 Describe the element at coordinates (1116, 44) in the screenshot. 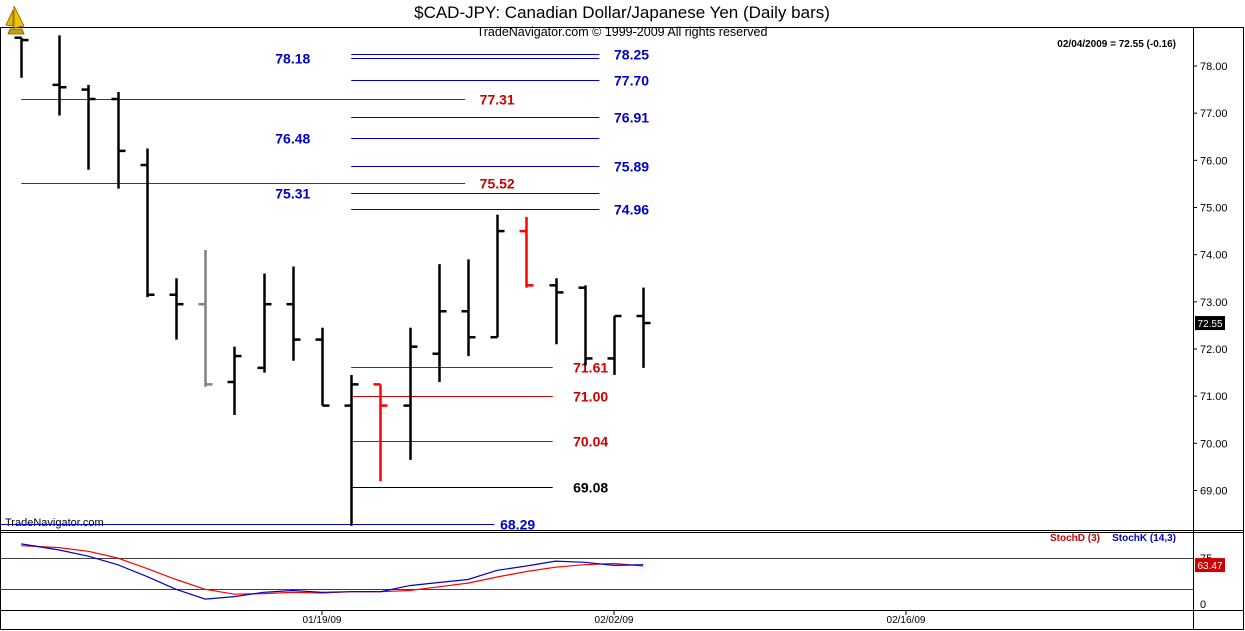

I see `price-readout: 02/04/2009 = 72.55 (-0.16)` at that location.